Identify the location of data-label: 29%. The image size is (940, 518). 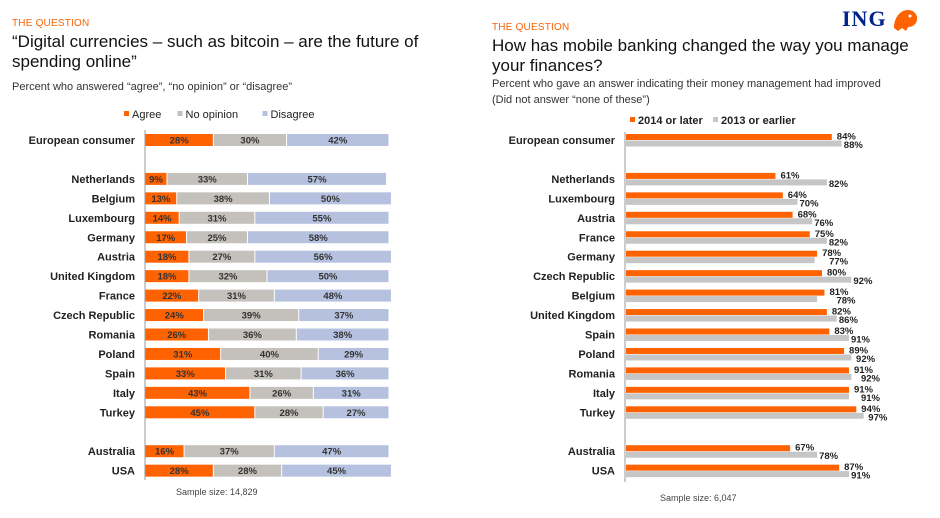
(354, 354).